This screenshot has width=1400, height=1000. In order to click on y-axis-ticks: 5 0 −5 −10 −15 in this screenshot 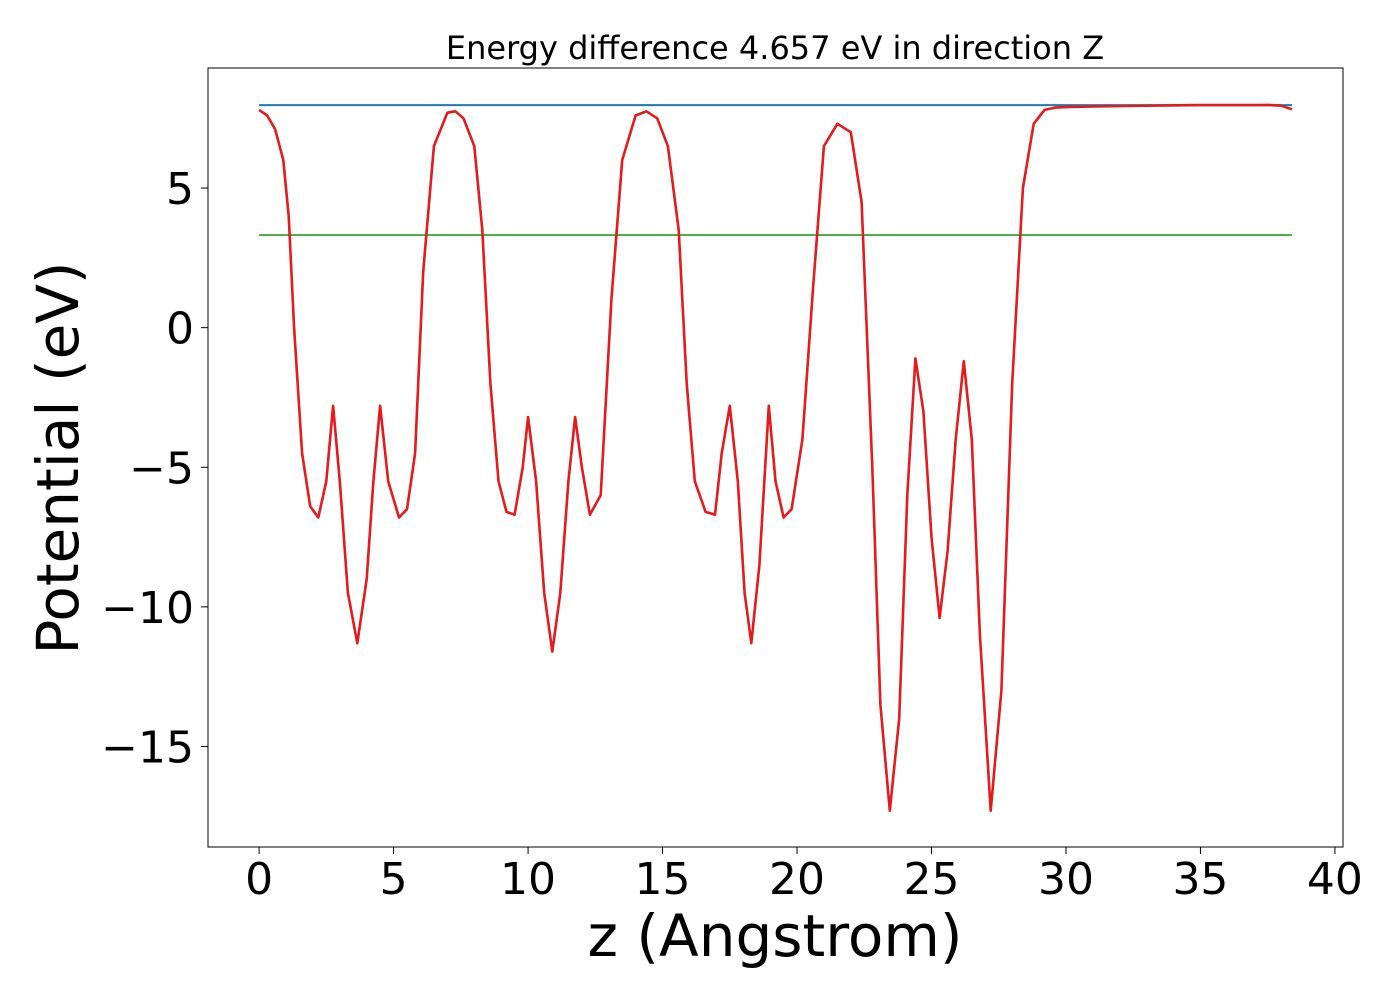, I will do `click(154, 468)`.